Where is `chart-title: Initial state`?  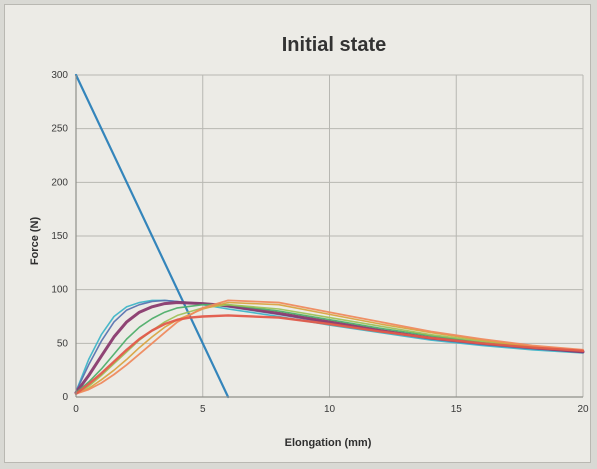
chart-title: Initial state is located at coordinates (334, 45).